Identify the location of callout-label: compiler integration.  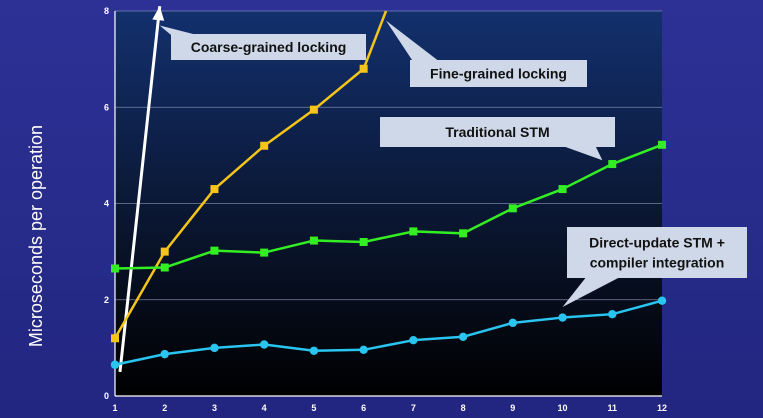
(657, 263).